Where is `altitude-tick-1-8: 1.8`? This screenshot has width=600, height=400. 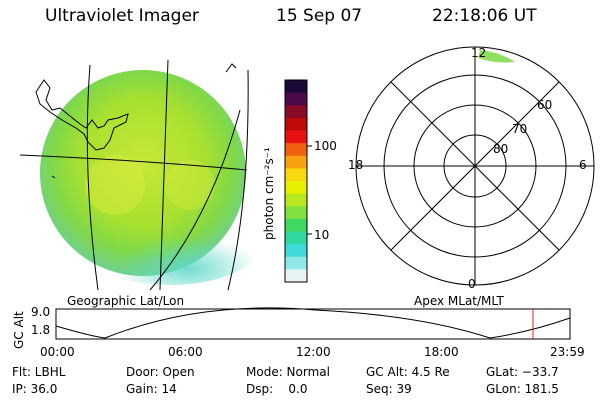
altitude-tick-1-8: 1.8 is located at coordinates (41, 330).